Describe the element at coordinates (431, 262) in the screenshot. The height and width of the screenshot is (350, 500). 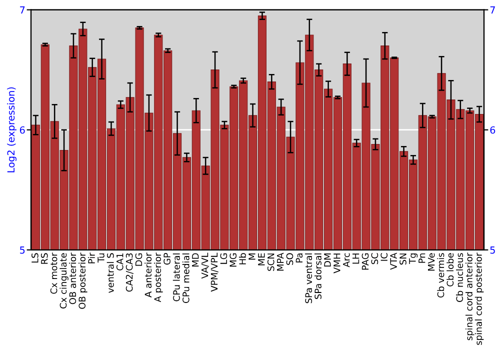
I see `x-tick-label: MVe` at that location.